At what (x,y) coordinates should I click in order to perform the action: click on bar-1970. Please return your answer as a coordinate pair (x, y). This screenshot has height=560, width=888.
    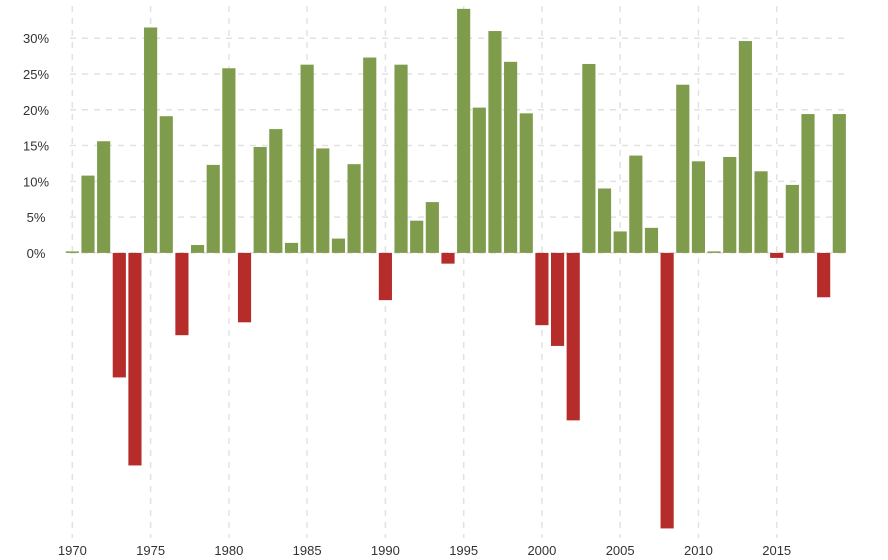
    Looking at the image, I should click on (72, 252).